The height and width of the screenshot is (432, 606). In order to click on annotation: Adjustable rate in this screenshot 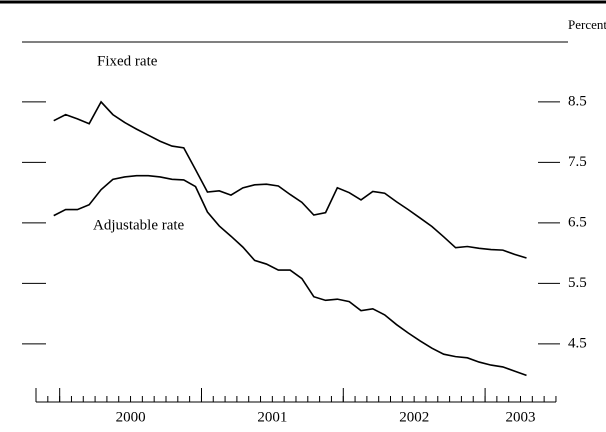, I will do `click(139, 225)`.